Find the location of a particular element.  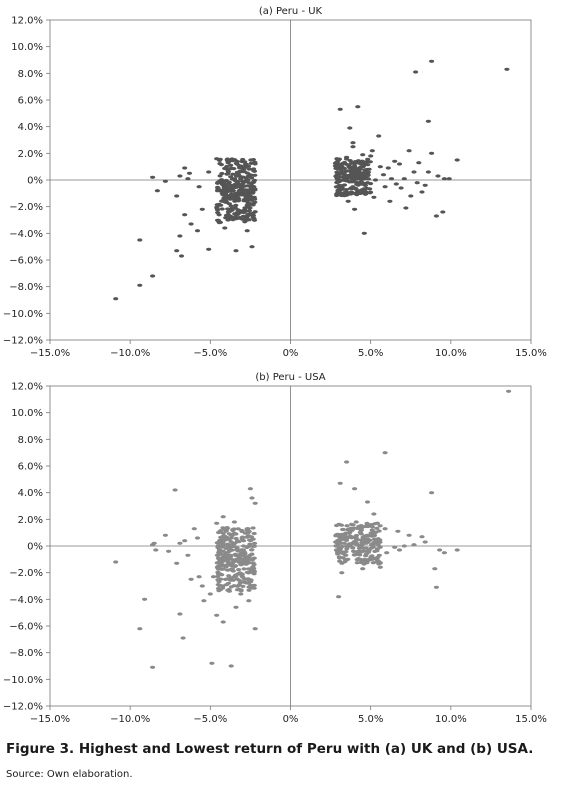

y-tick-label: −8.0% is located at coordinates (26, 287).